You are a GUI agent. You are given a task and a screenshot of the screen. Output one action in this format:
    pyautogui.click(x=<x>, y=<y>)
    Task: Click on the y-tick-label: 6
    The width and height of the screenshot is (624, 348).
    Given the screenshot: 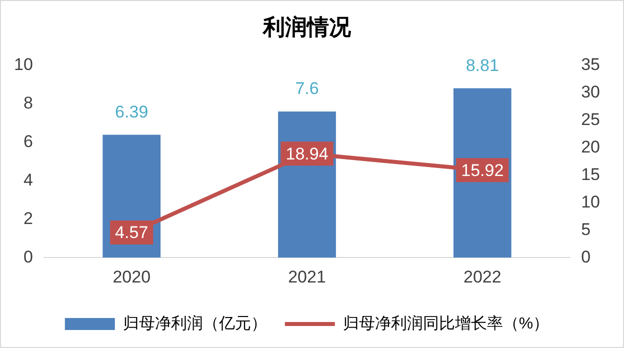 What is the action you would take?
    pyautogui.click(x=28, y=141)
    